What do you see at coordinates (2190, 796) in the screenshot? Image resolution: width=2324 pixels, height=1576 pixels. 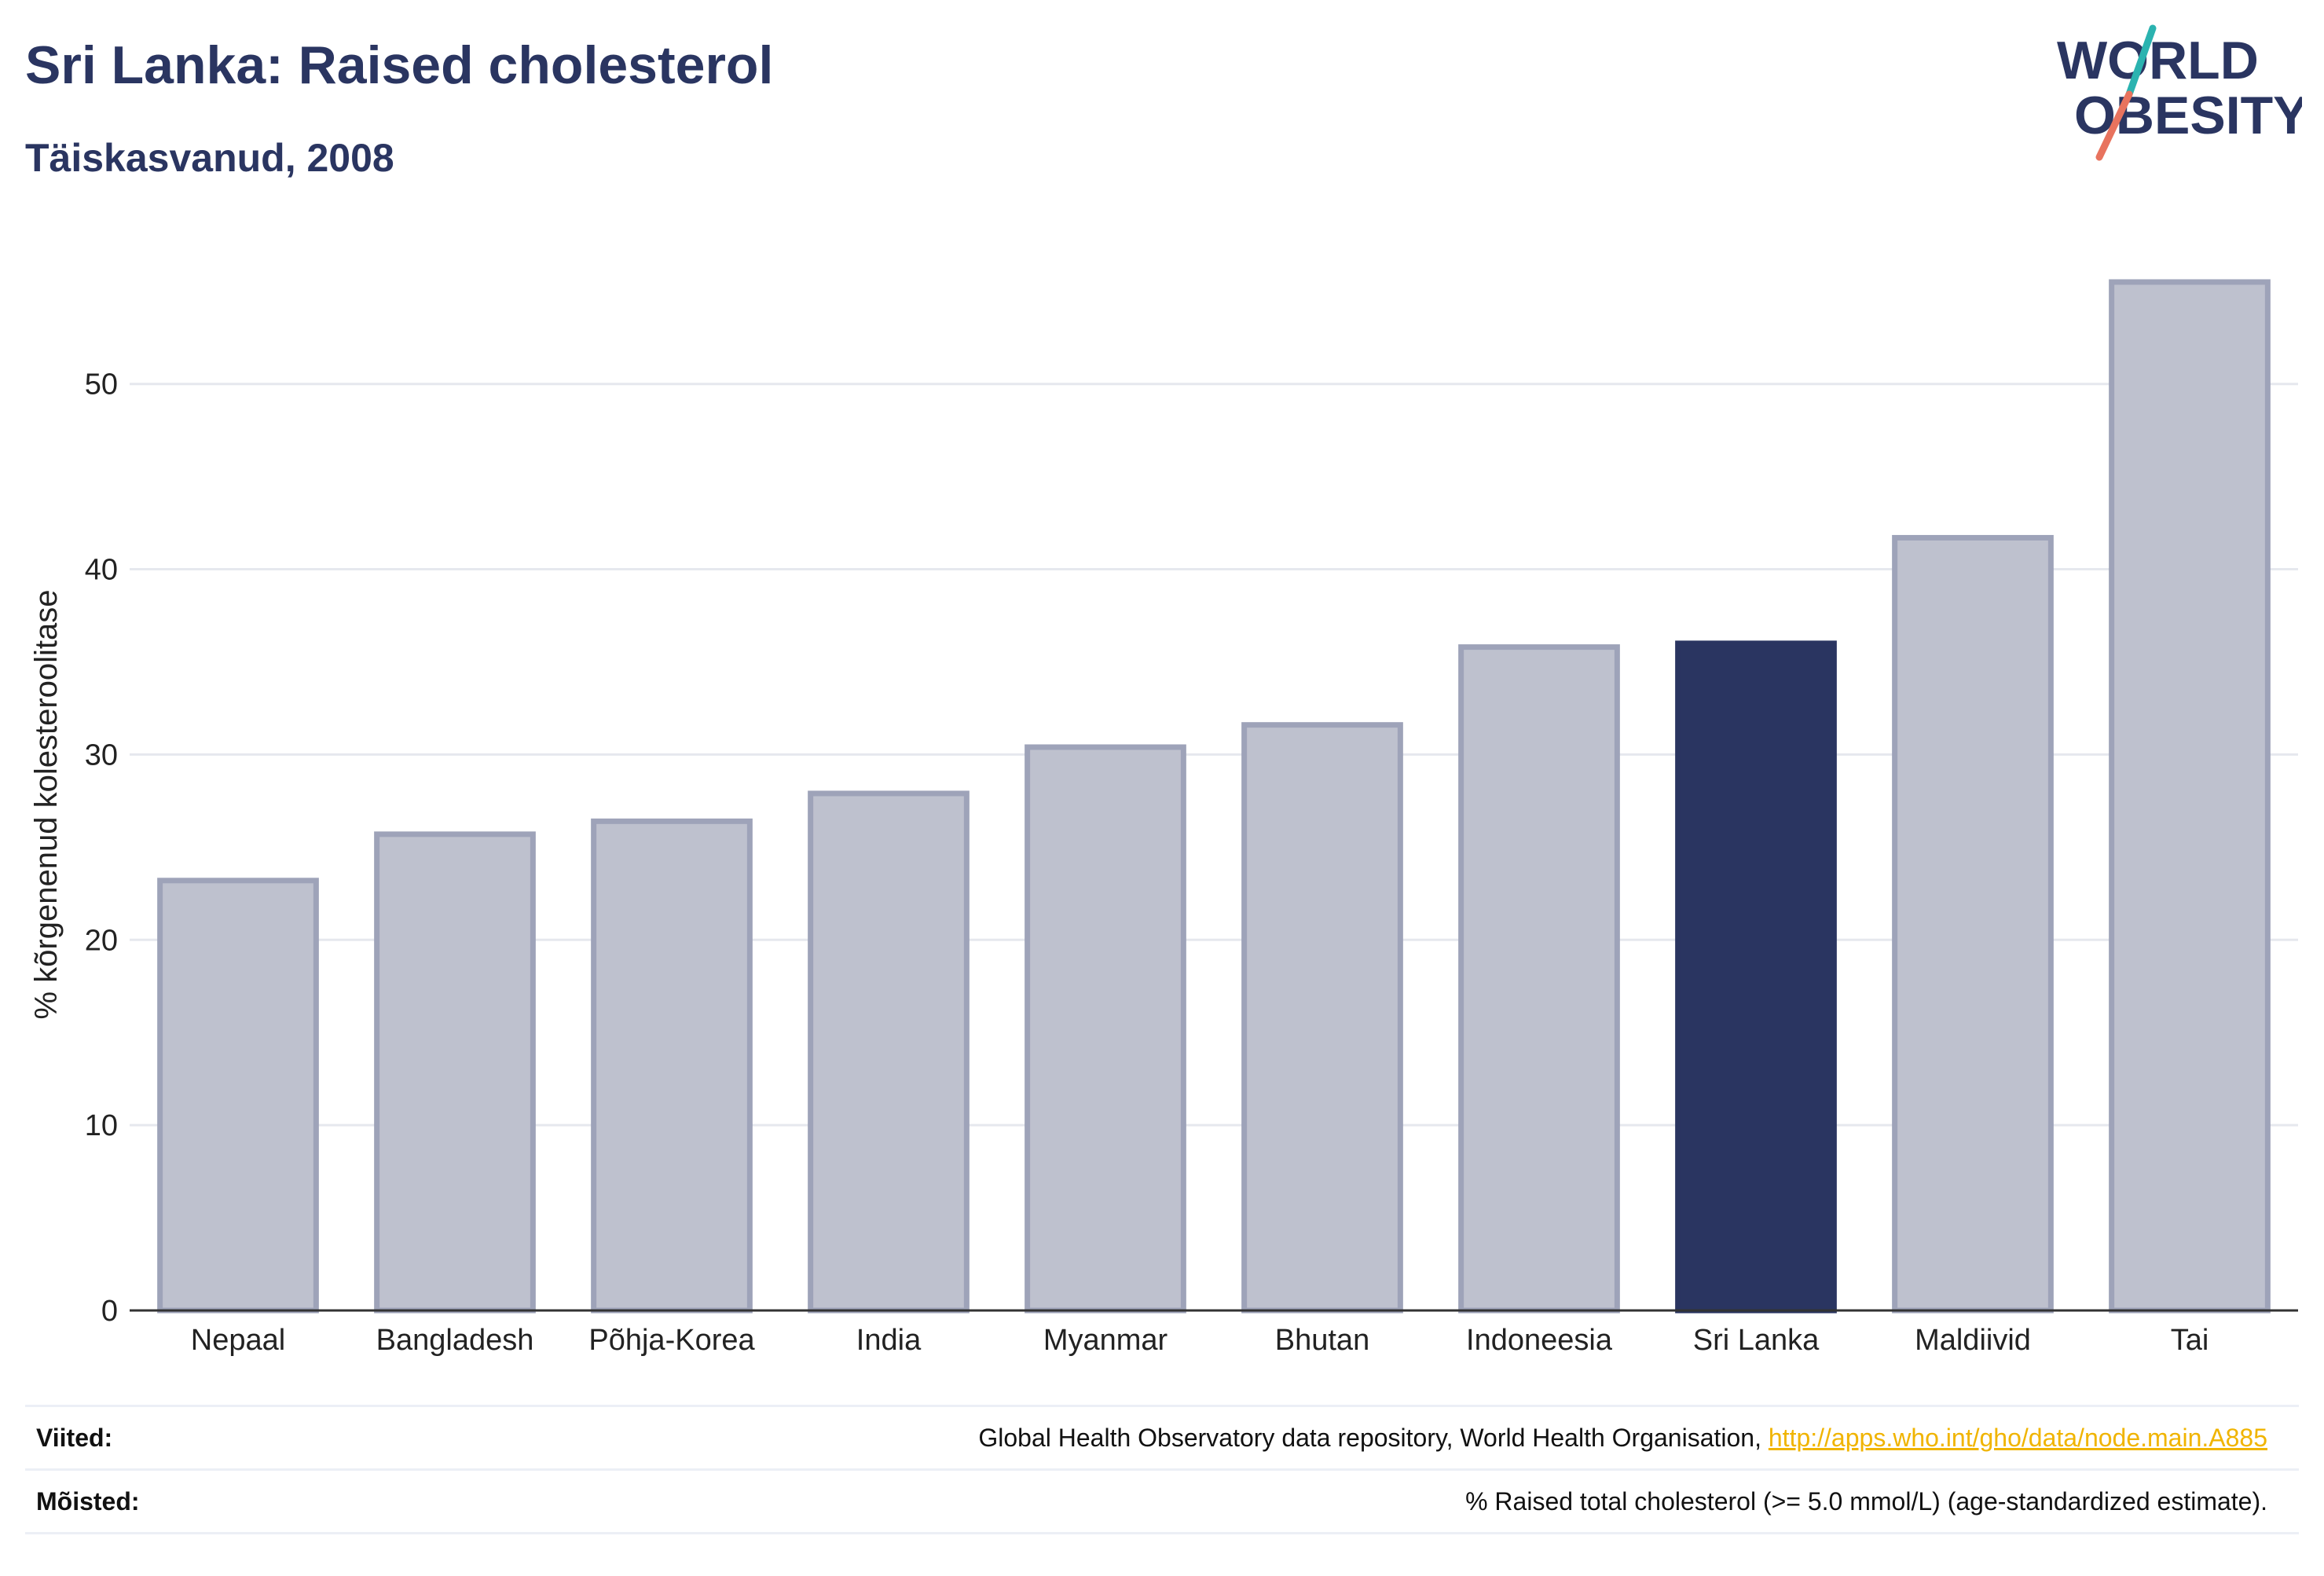 I see `bar-tai` at bounding box center [2190, 796].